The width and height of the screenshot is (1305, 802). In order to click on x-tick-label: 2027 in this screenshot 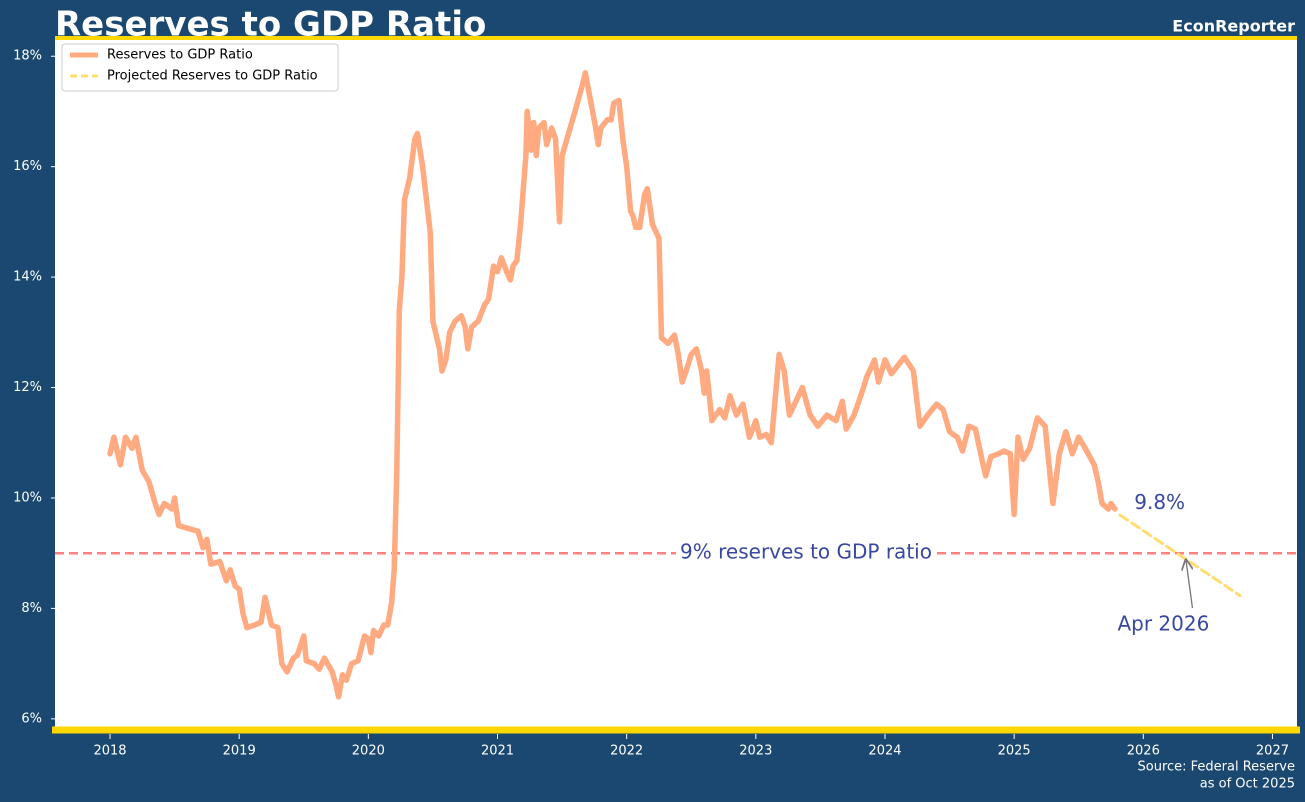, I will do `click(1272, 751)`.